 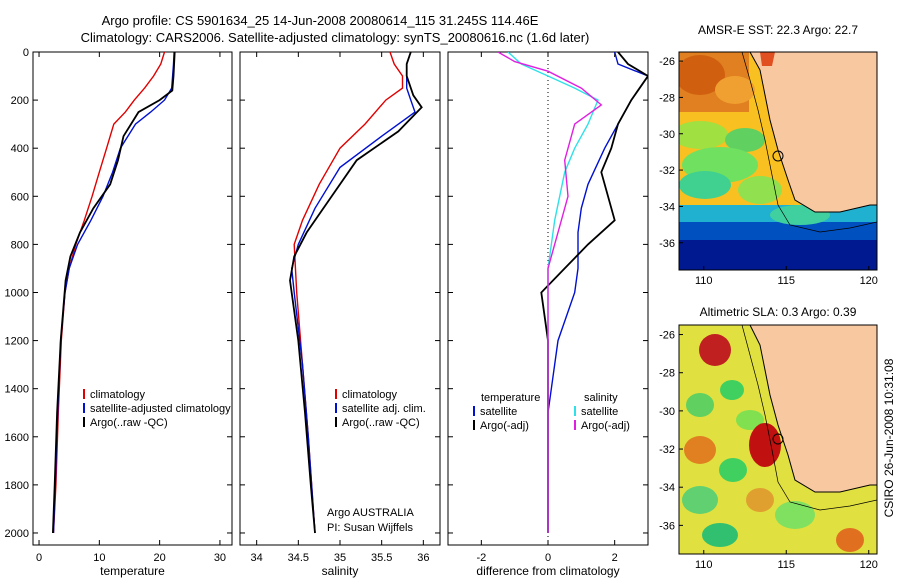 What do you see at coordinates (132, 571) in the screenshot?
I see `x-axis-label: temperature` at bounding box center [132, 571].